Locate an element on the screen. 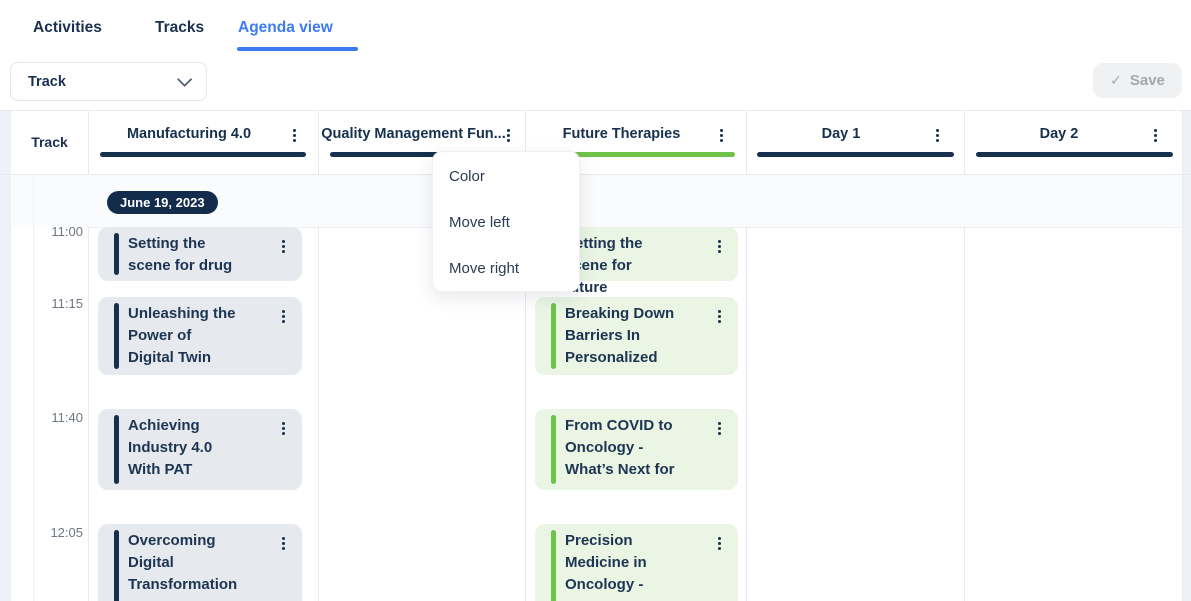 This screenshot has width=1191, height=601. column-header-day-2: Day 2 is located at coordinates (1059, 134).